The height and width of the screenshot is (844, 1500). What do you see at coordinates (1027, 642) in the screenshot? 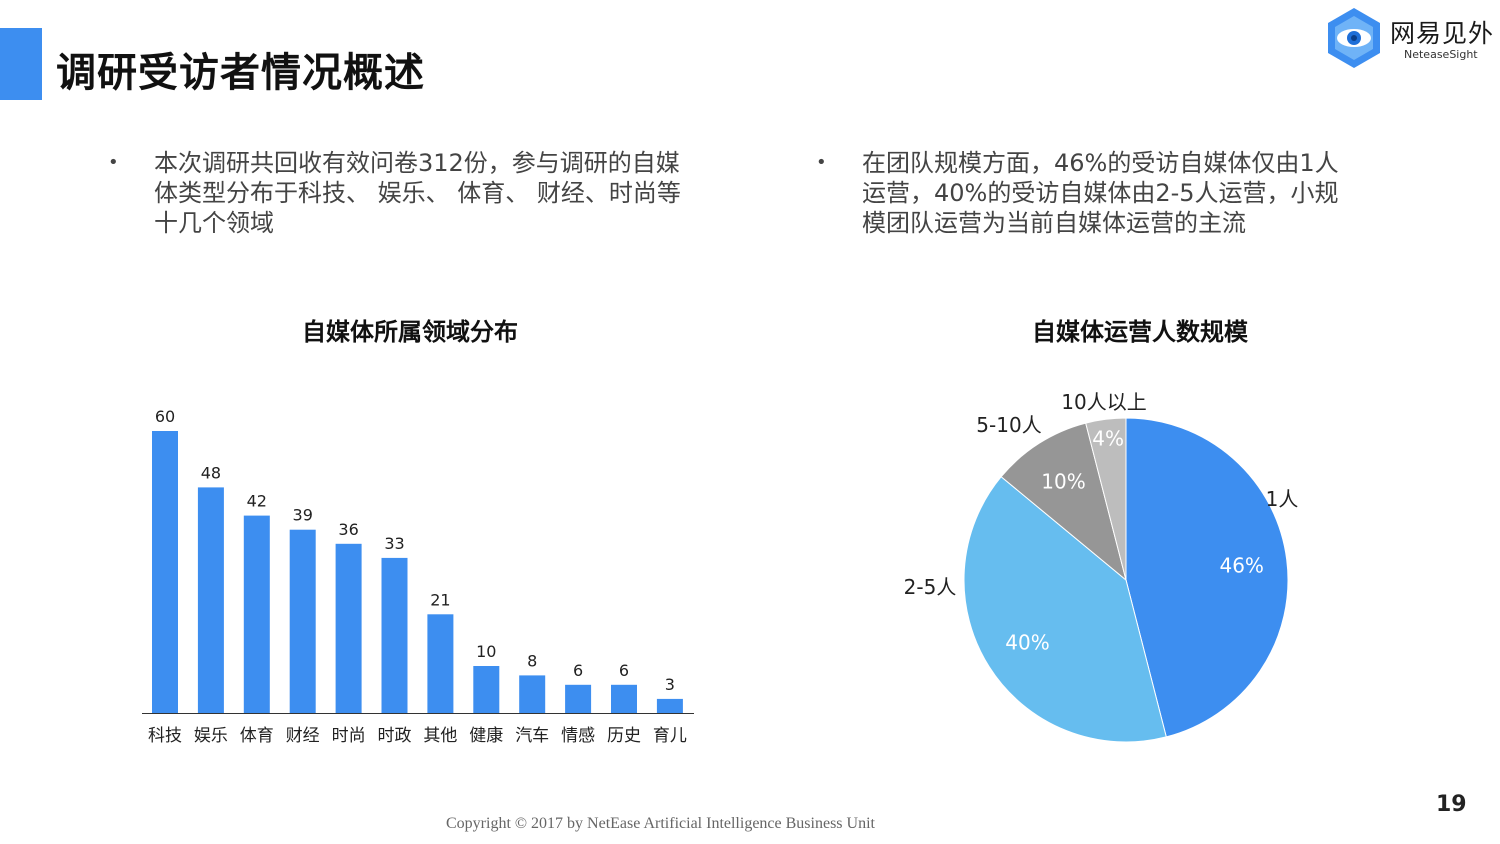
I see `pie-value-label: 40%` at bounding box center [1027, 642].